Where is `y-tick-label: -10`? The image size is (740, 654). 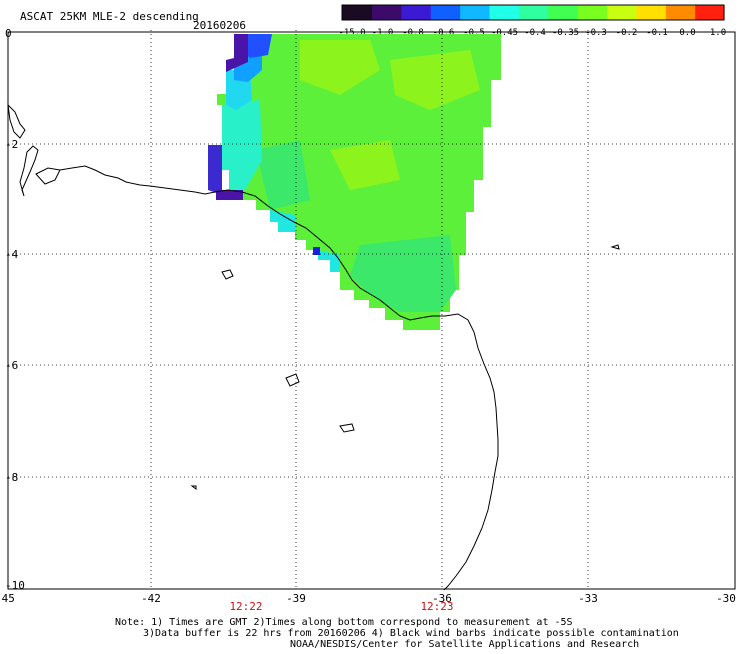
y-tick-label: -10 is located at coordinates (15, 585).